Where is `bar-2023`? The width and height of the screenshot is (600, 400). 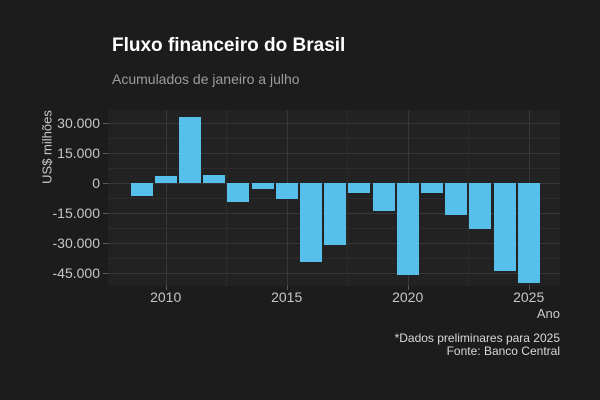 bar-2023 is located at coordinates (480, 206).